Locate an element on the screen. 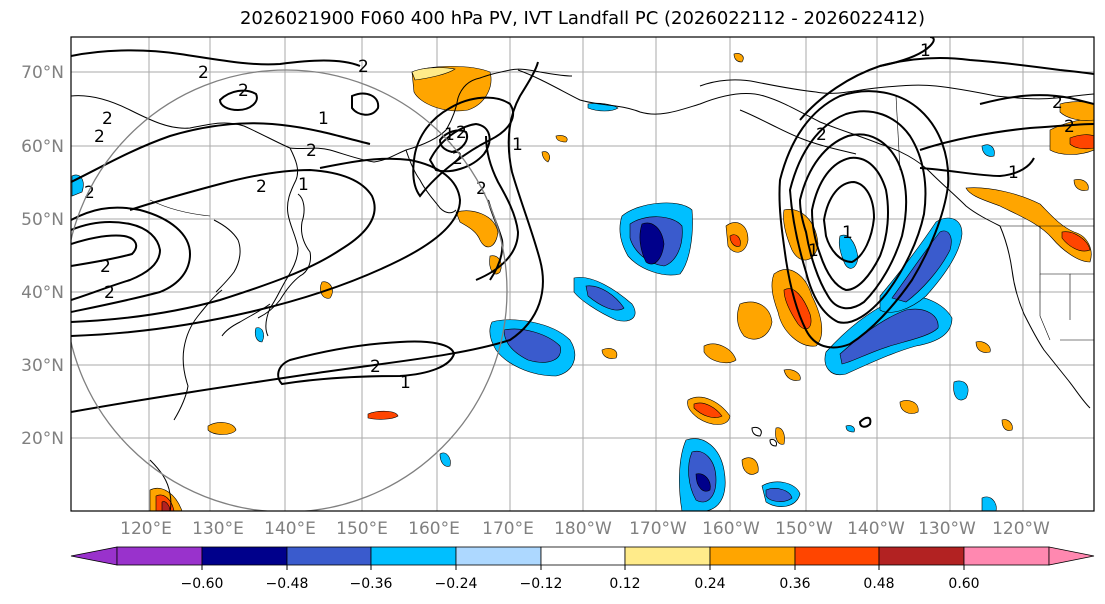 The image size is (1105, 604). lon-label: 170°E is located at coordinates (508, 529).